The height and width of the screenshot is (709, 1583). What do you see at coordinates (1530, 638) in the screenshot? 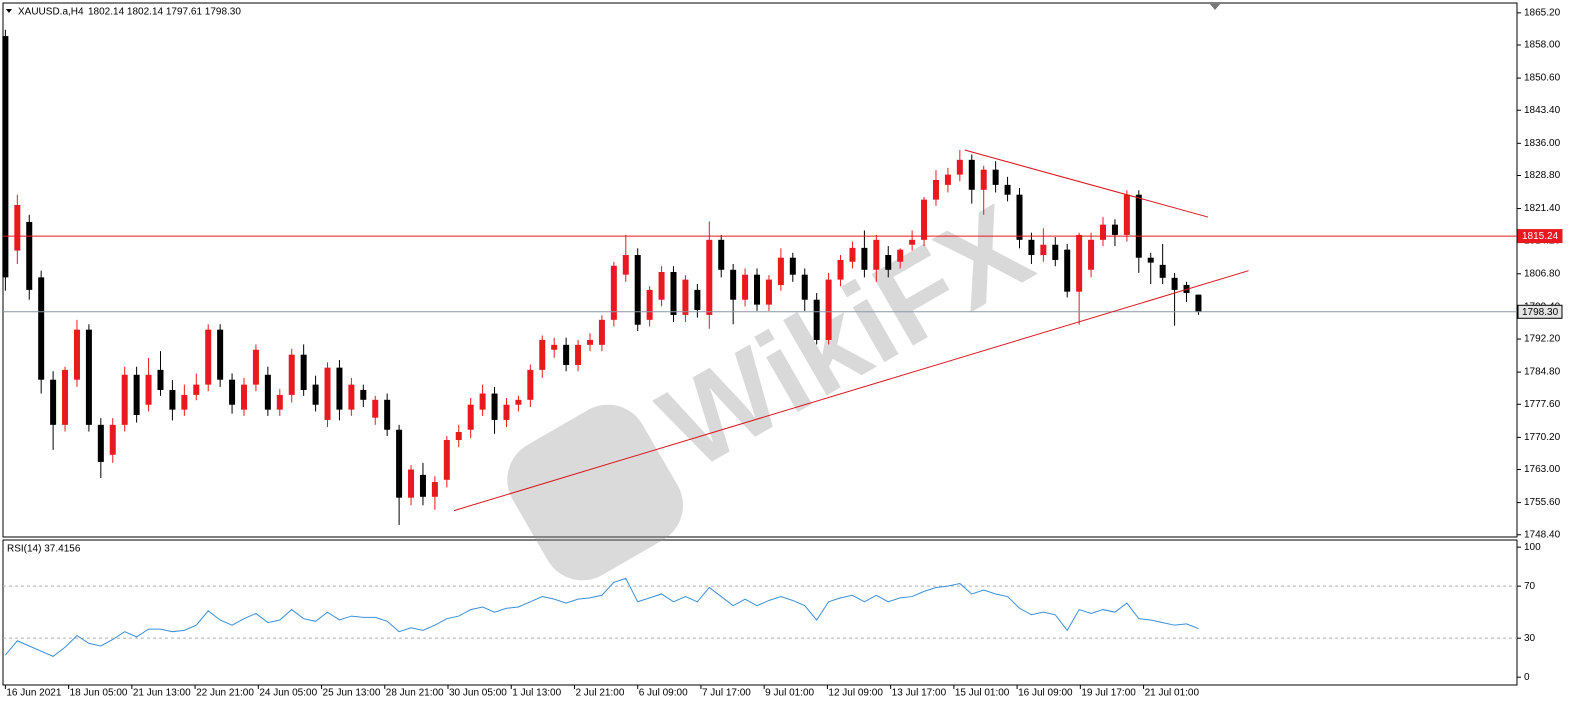
I see `y-tick-label: 30` at bounding box center [1530, 638].